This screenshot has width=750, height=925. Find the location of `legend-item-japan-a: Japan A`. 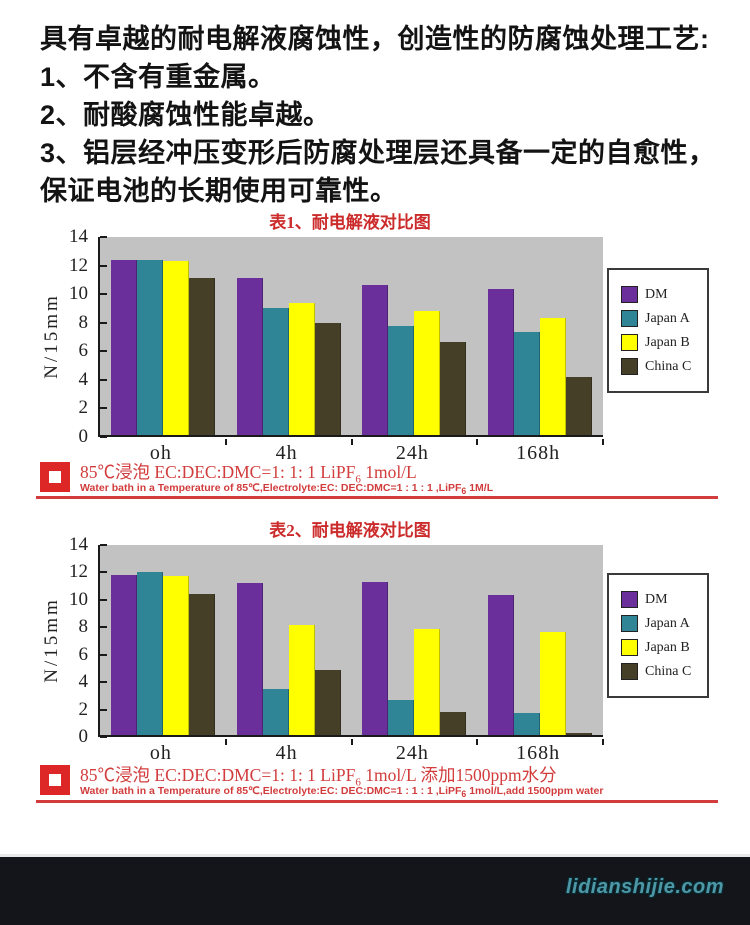

legend-item-japan-a: Japan A is located at coordinates (664, 623).